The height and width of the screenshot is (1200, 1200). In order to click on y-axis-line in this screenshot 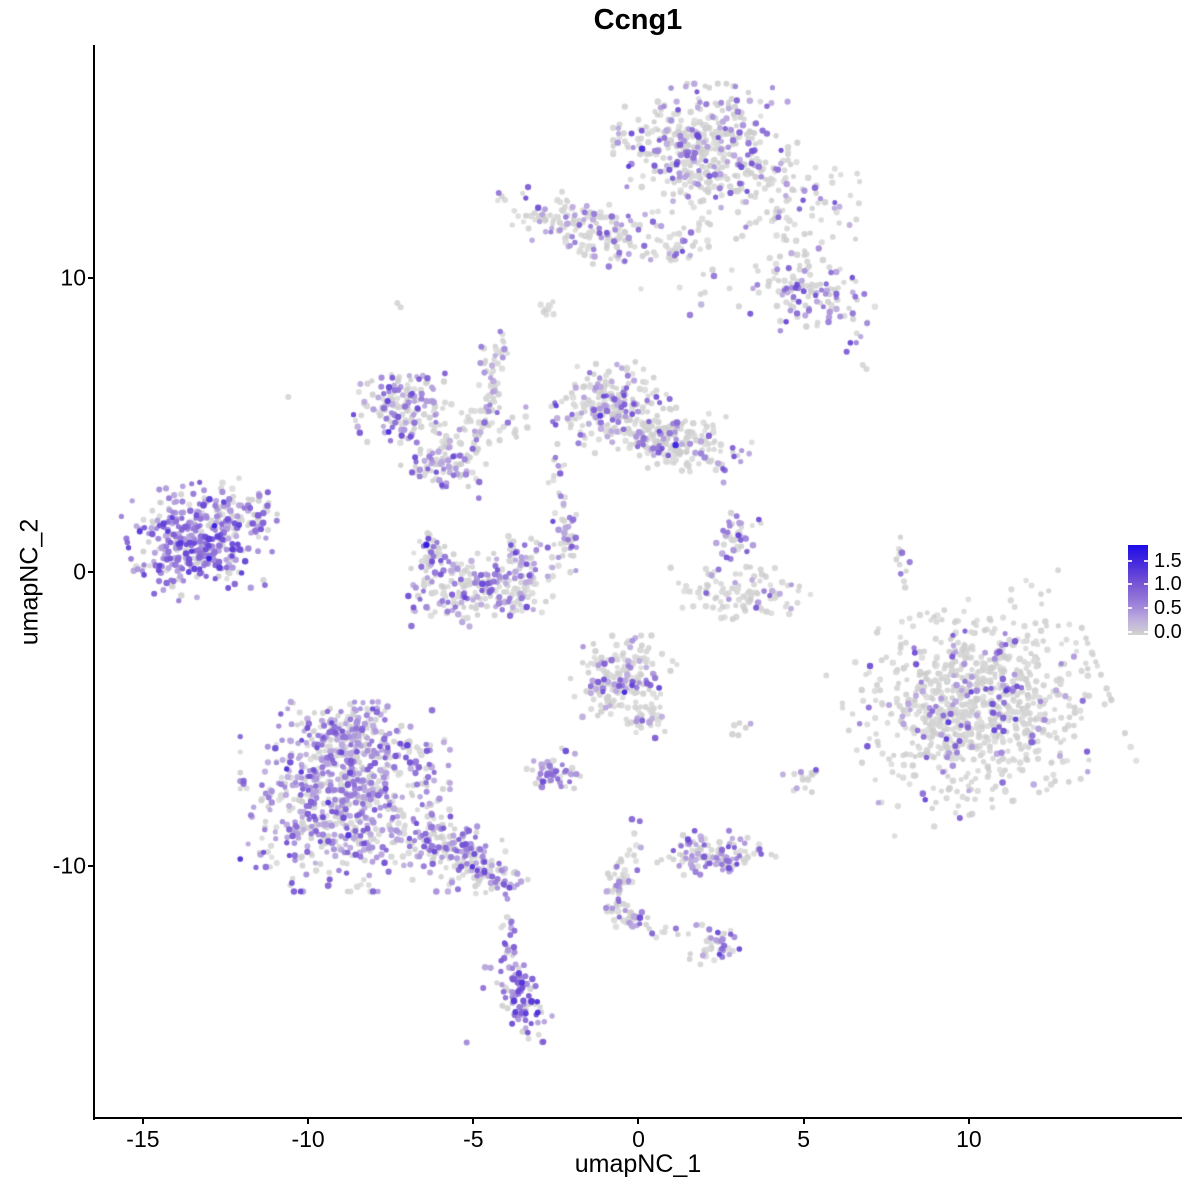, I will do `click(94, 582)`.